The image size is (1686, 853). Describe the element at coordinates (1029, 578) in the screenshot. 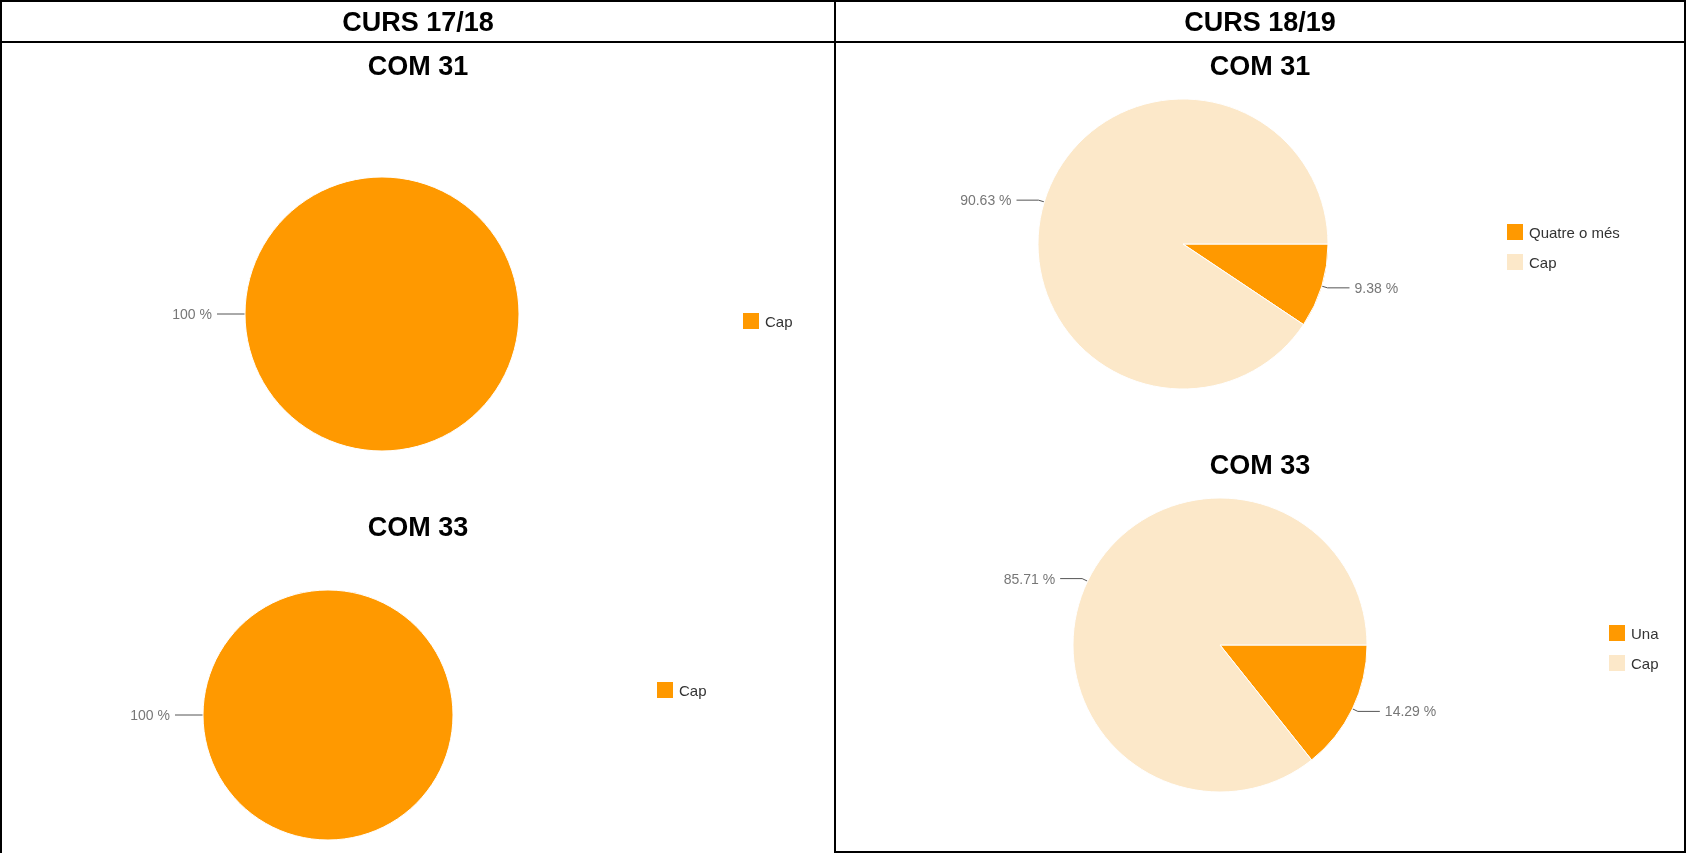

I see `data-label: 85.71 %` at that location.